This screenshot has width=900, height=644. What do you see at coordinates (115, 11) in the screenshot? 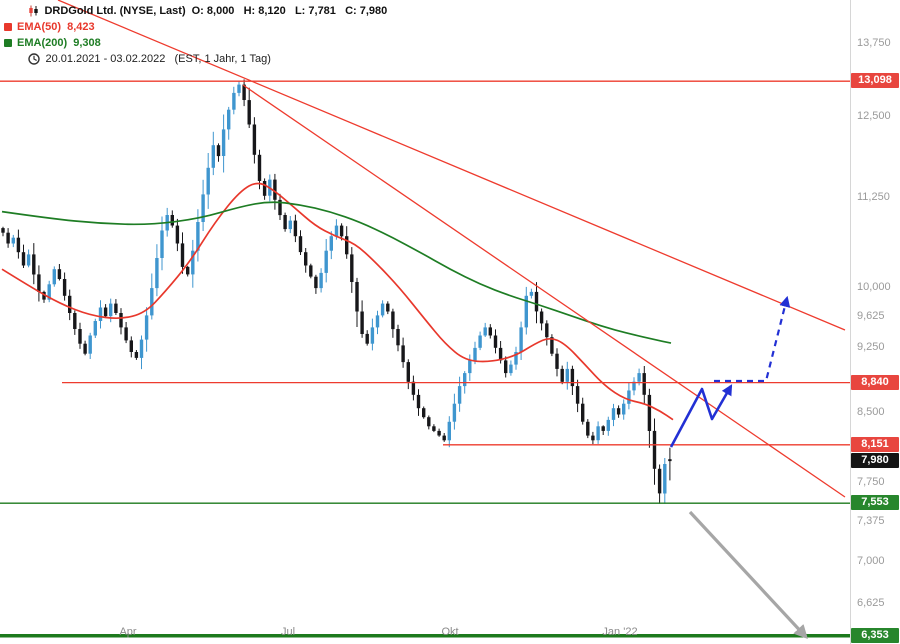
I see `instrument-title: DRDGold Ltd. (NYSE, Last)` at bounding box center [115, 11].